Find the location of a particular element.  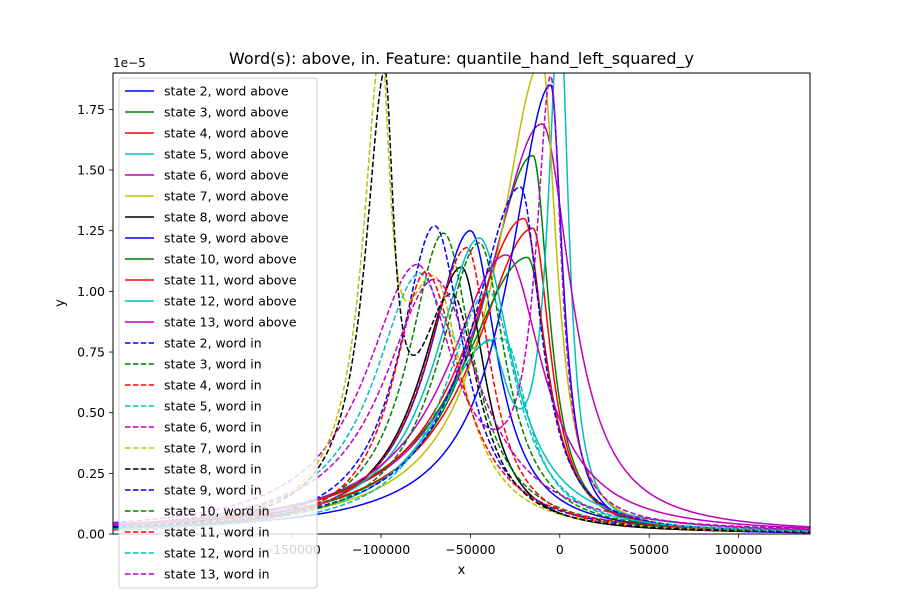

legend-label: state 7, word above is located at coordinates (226, 196).